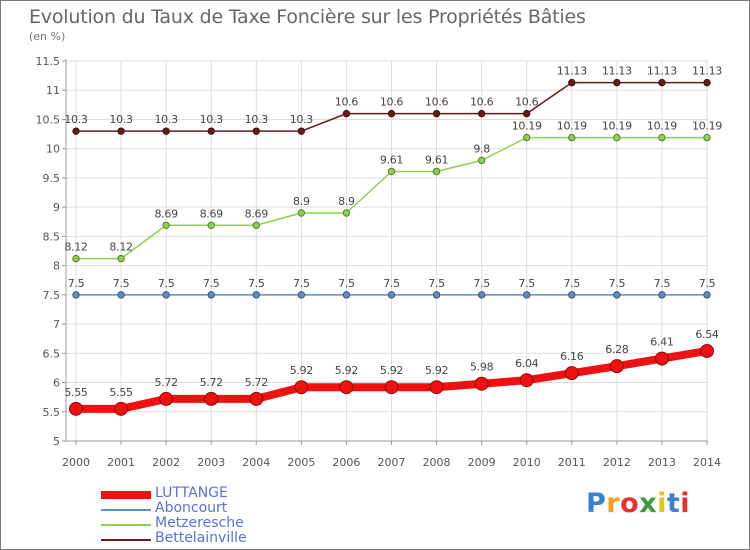 The width and height of the screenshot is (750, 550). What do you see at coordinates (191, 508) in the screenshot?
I see `legend-label-aboncourt: Aboncourt` at bounding box center [191, 508].